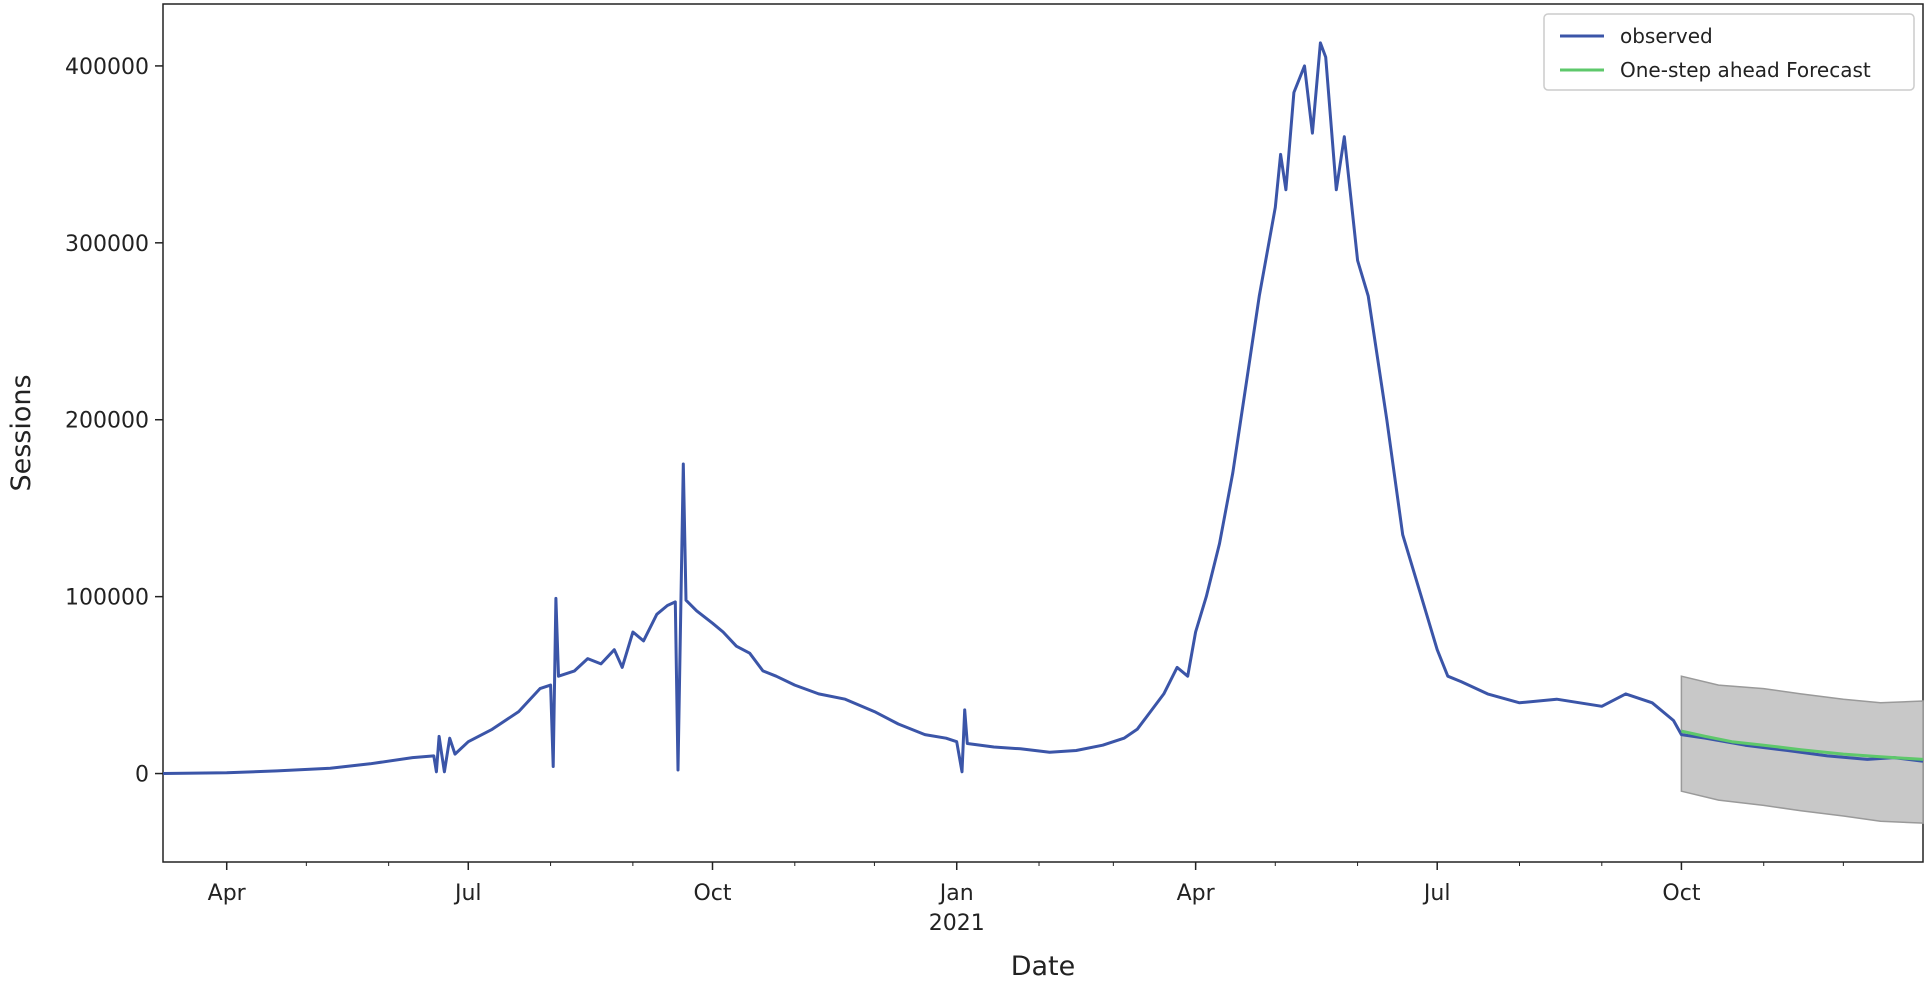  Describe the element at coordinates (1802, 745) in the screenshot. I see `series-line-forecast` at that location.